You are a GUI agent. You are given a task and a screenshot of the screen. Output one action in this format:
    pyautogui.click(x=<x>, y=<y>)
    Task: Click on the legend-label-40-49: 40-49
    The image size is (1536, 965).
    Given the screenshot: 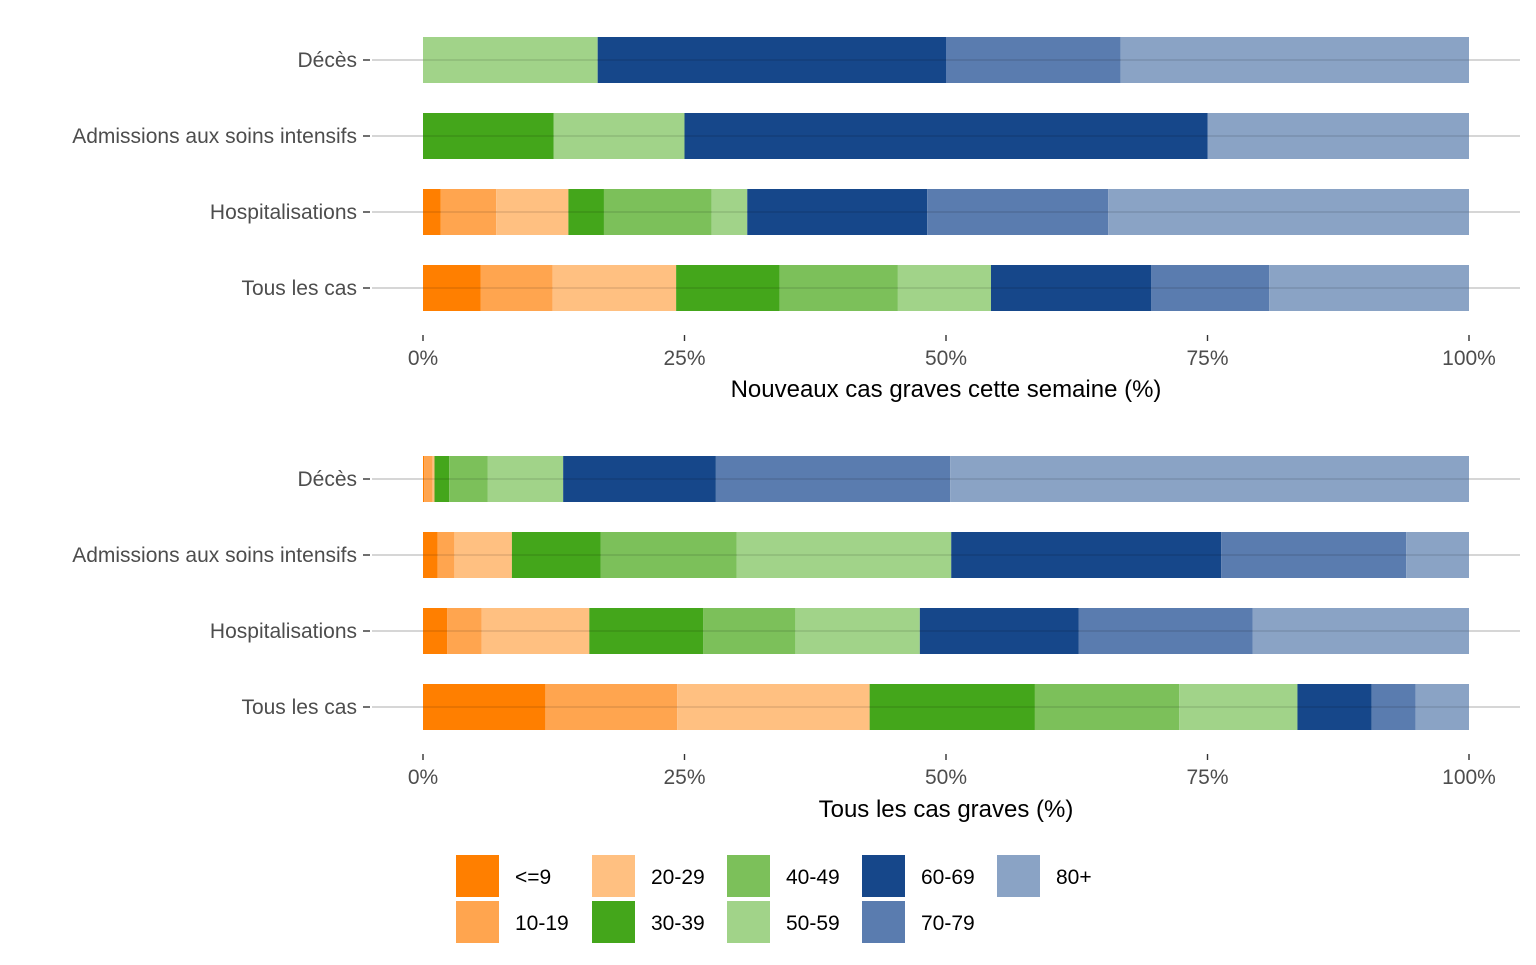 What is the action you would take?
    pyautogui.click(x=813, y=877)
    